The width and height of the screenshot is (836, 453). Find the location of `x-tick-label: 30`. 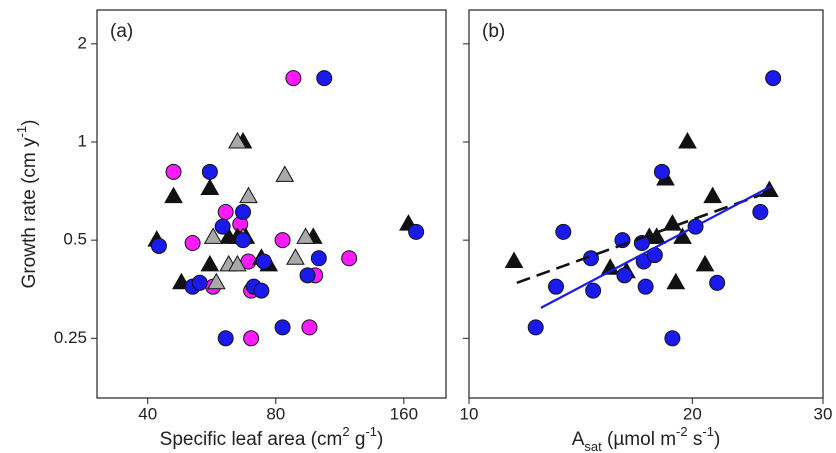

x-tick-label: 30 is located at coordinates (823, 413).